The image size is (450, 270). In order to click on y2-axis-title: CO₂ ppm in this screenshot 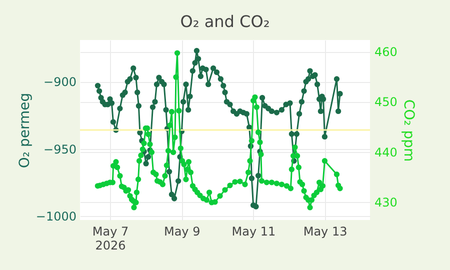, I will do `click(408, 130)`.